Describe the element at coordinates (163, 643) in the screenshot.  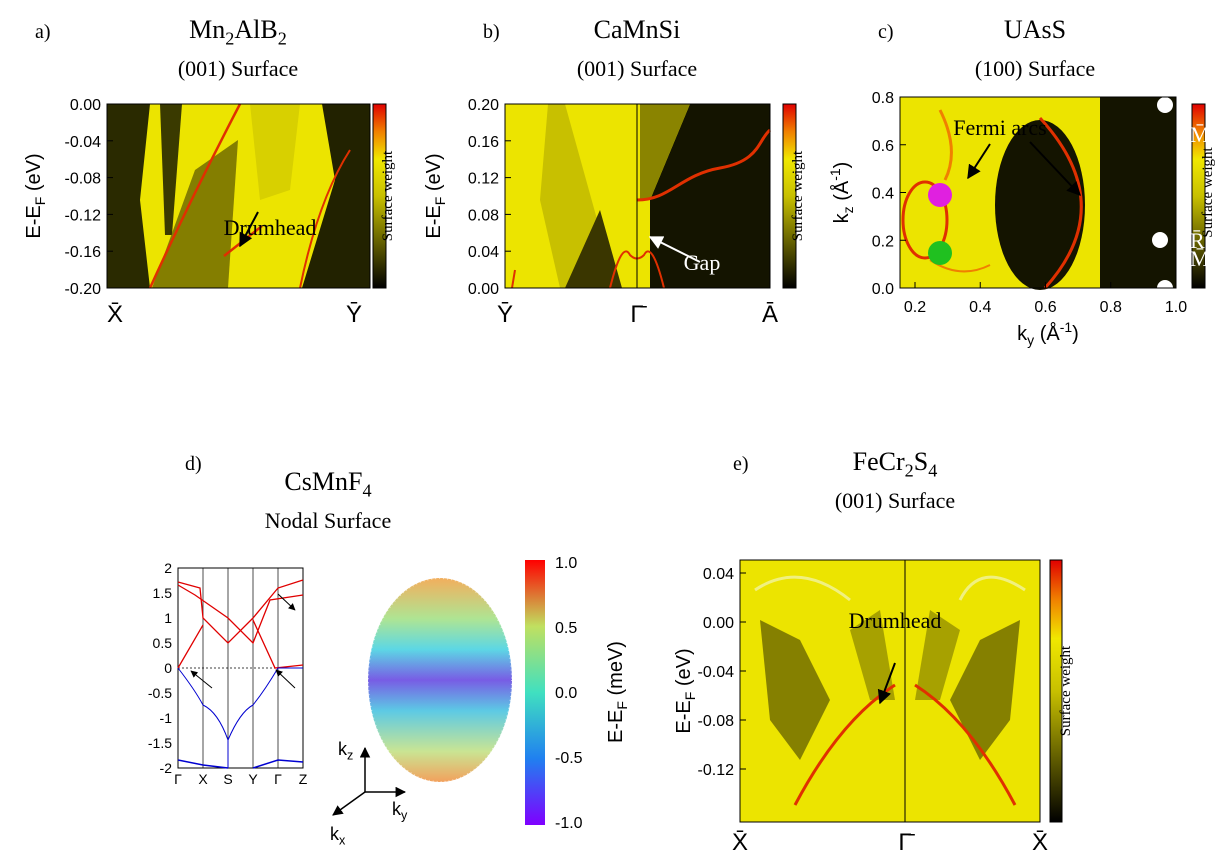
I see `y-tick-label: 0.5` at that location.